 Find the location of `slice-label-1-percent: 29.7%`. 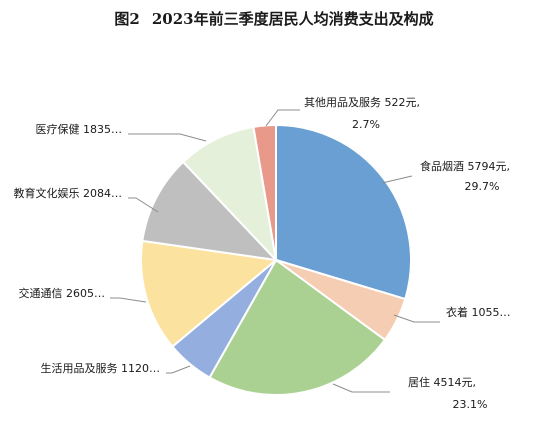

slice-label-1-percent: 29.7% is located at coordinates (482, 186).